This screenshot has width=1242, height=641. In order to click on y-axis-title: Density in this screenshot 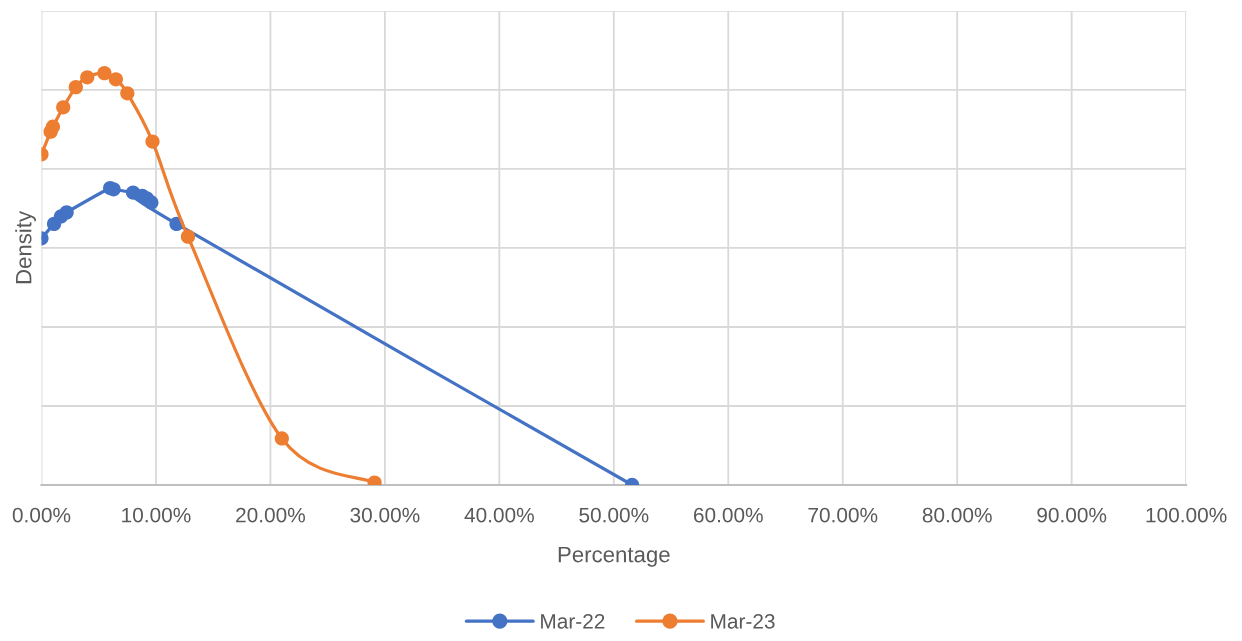, I will do `click(25, 247)`.